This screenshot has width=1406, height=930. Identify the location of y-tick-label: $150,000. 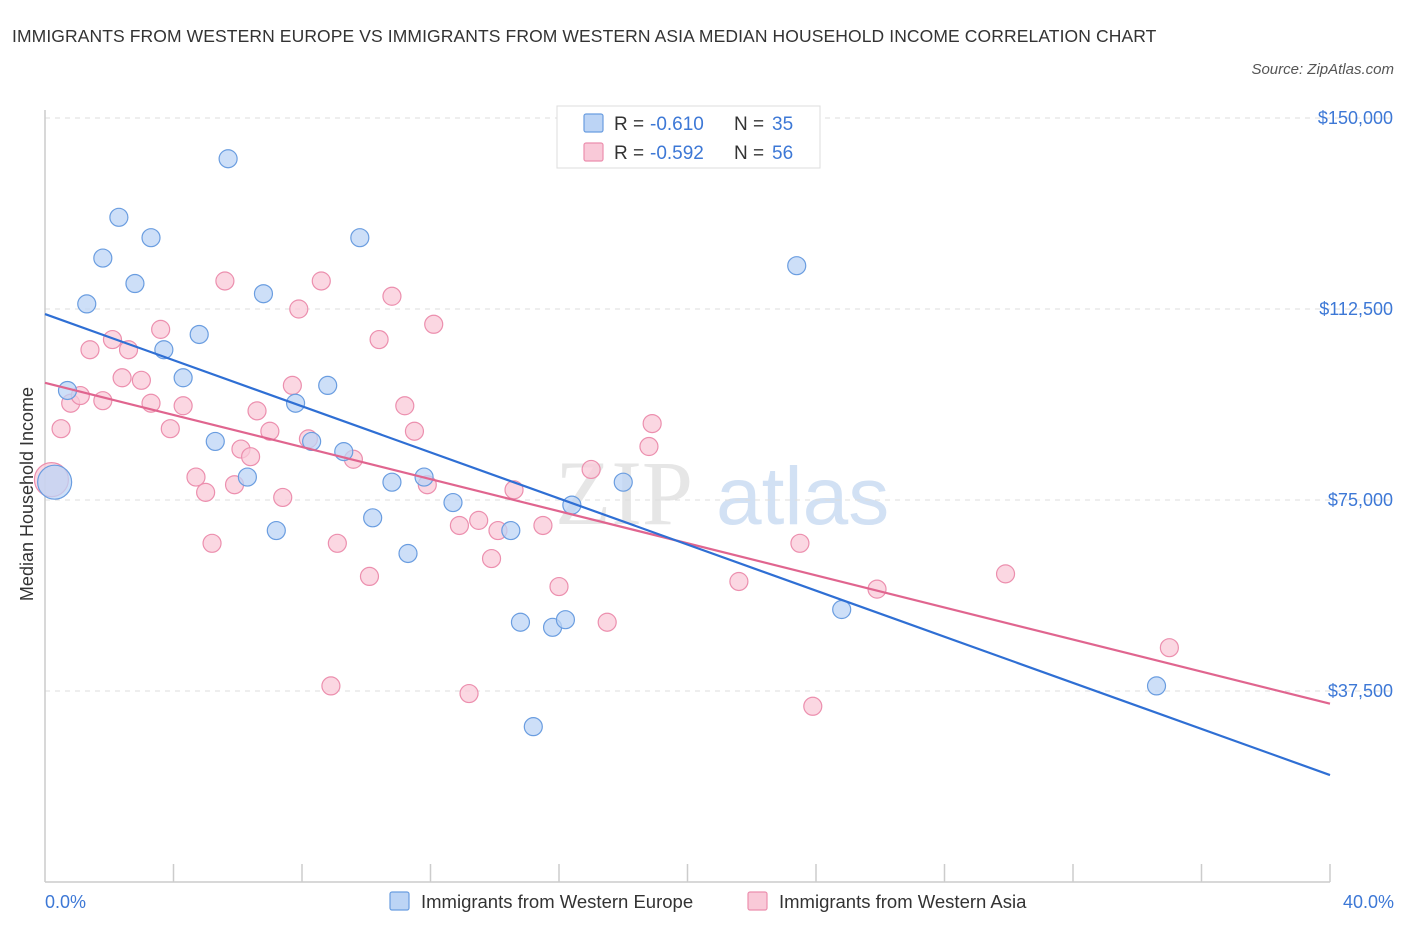
(1355, 118).